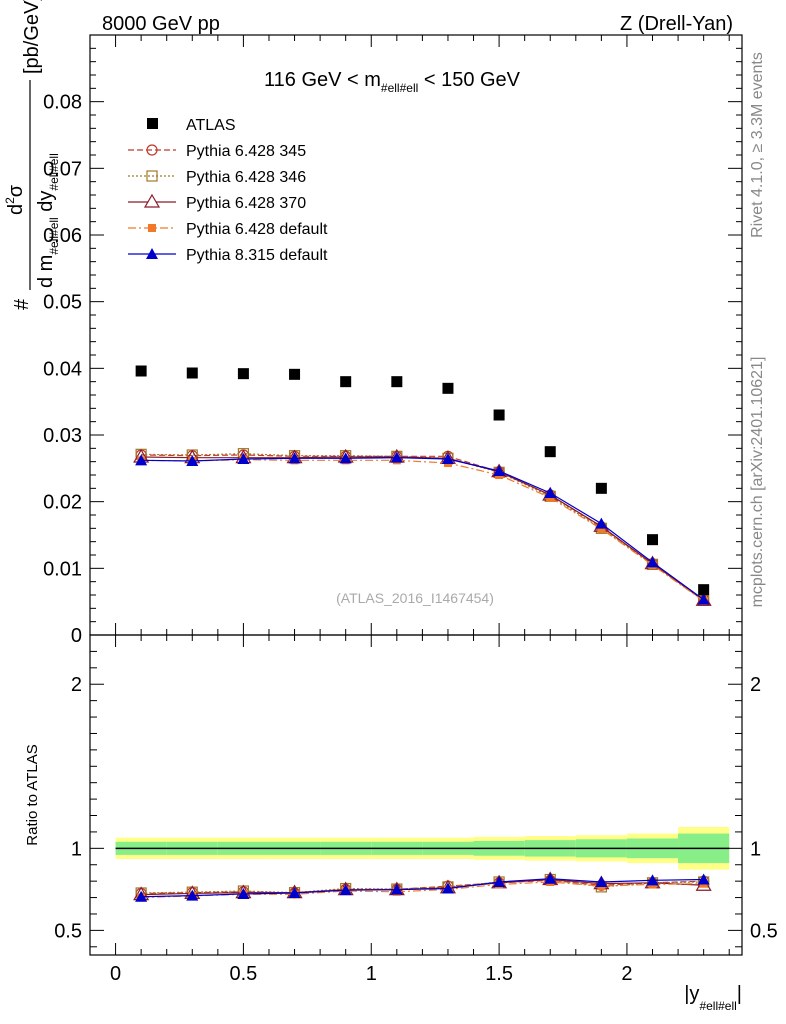 Image resolution: width=786 pixels, height=1024 pixels. I want to click on main-y-tick-label: 0.03, so click(62, 436).